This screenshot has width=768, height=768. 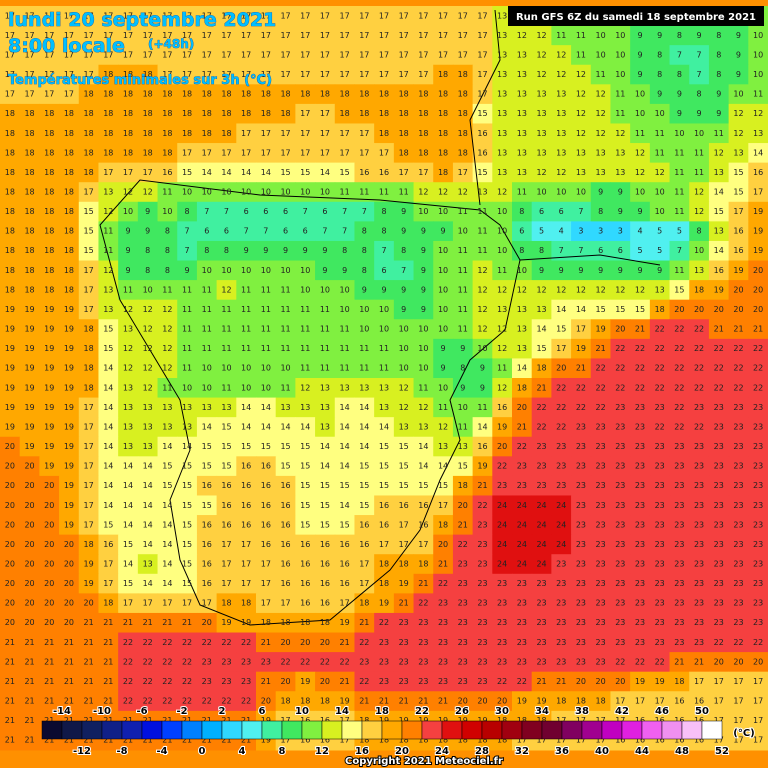 I want to click on title-lead: (+48h), so click(x=171, y=44).